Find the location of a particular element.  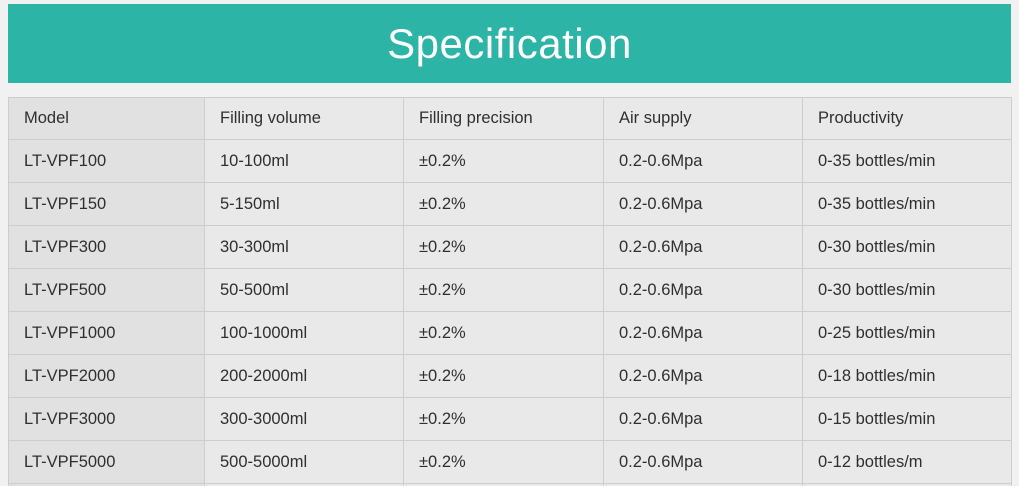

table-cell-model: LT-VPF1000 is located at coordinates (106, 333).